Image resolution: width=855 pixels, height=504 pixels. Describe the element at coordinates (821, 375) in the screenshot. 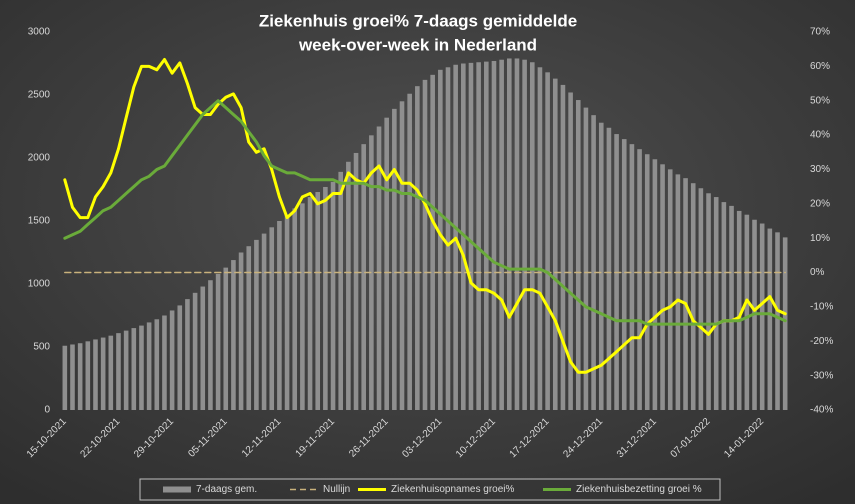

I see `y2-tick-label: -30%` at that location.